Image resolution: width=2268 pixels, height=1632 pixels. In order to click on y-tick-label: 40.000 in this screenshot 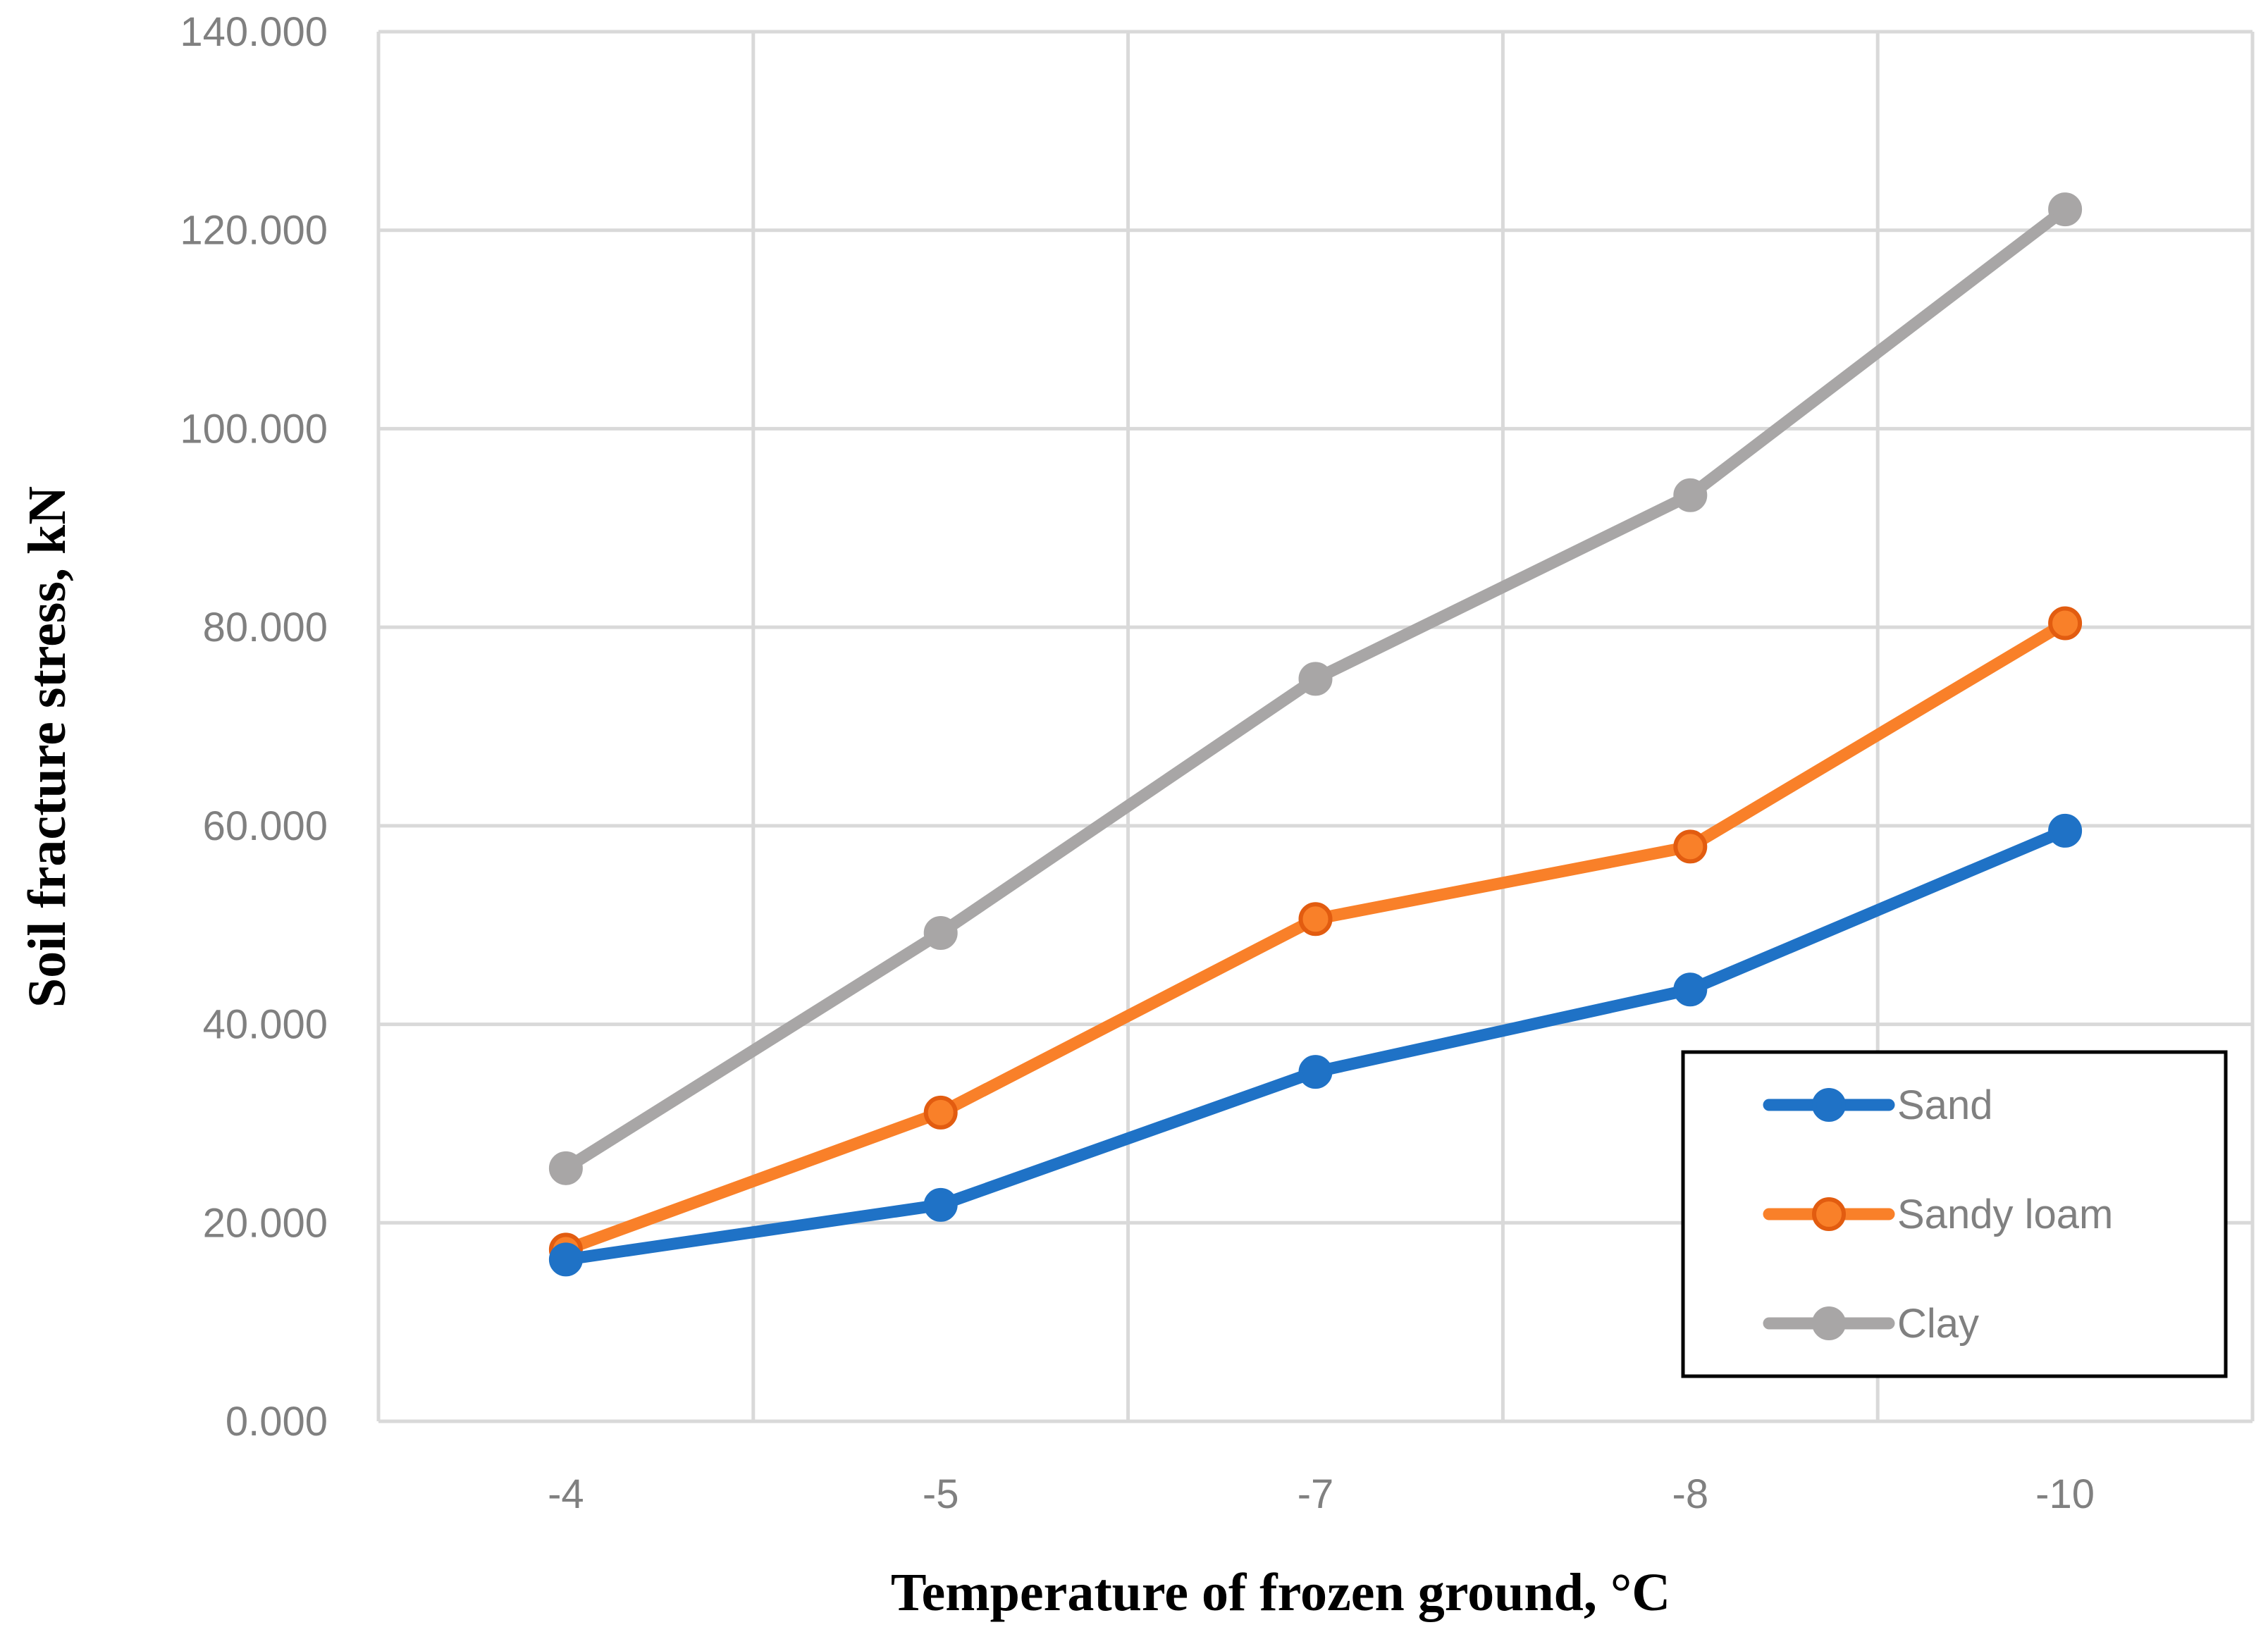, I will do `click(265, 1025)`.